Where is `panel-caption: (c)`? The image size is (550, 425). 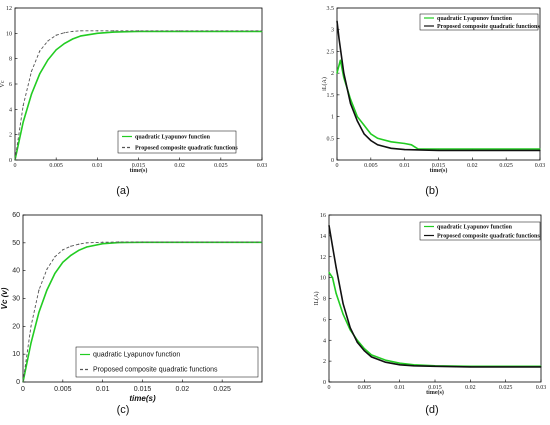
panel-caption: (c) is located at coordinates (123, 410).